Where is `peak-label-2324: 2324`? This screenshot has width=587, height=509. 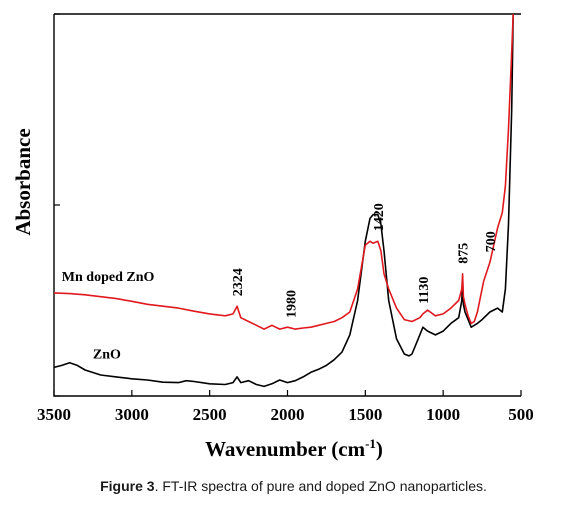
peak-label-2324: 2324 is located at coordinates (238, 282).